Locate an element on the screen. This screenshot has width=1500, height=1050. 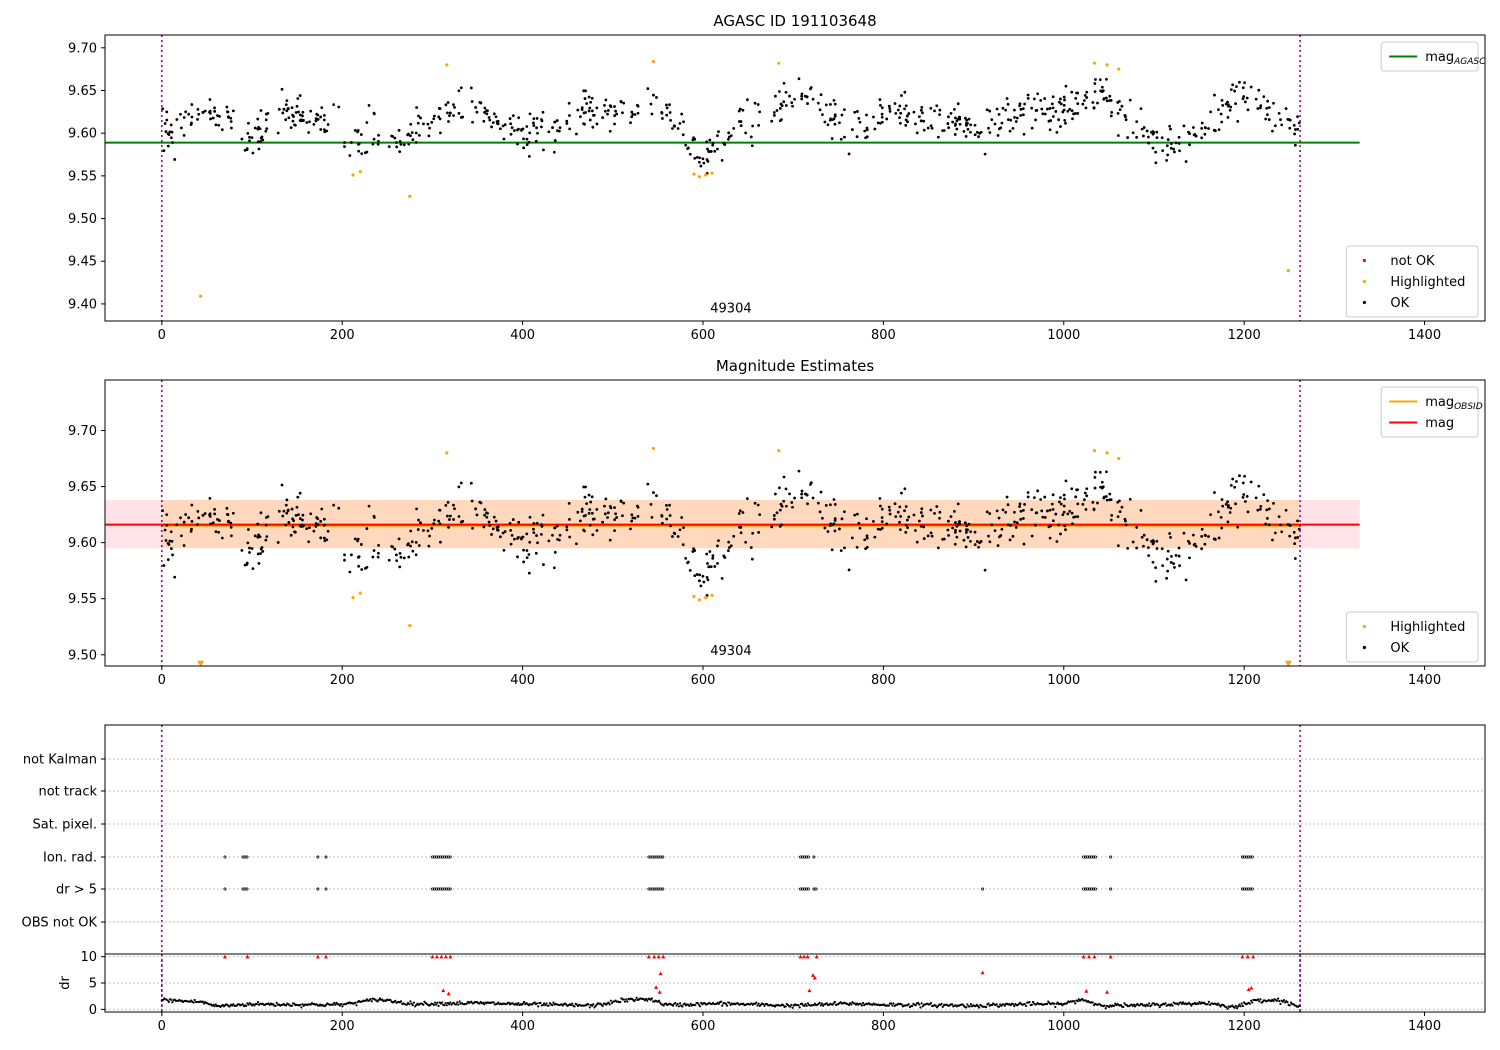
flag-marker is located at coordinates (1111, 889).